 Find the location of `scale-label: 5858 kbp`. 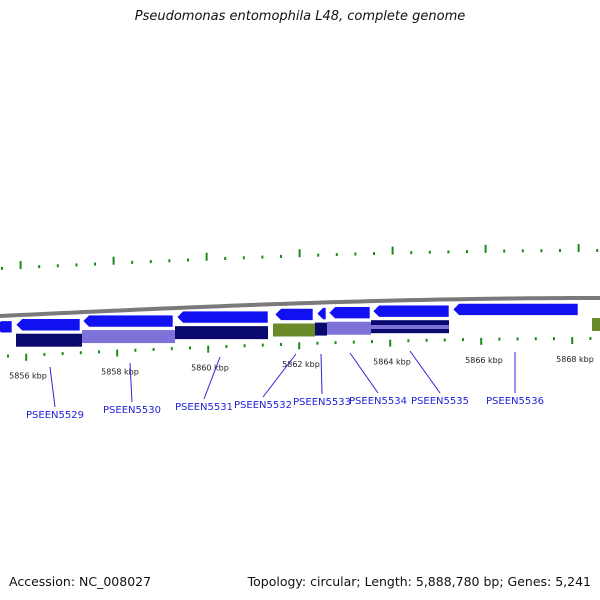

scale-label: 5858 kbp is located at coordinates (120, 371).